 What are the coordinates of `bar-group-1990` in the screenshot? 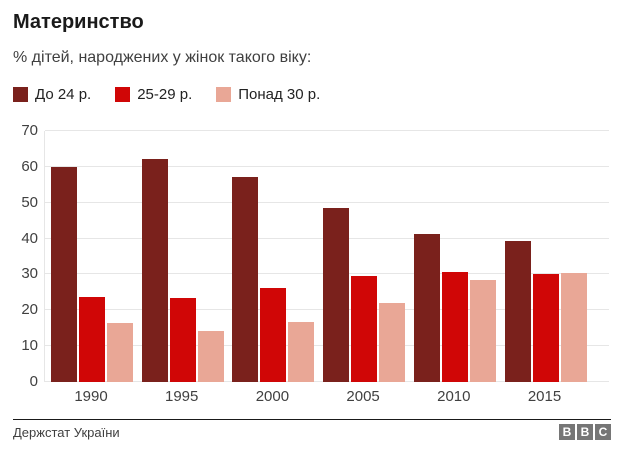 It's located at (92, 256).